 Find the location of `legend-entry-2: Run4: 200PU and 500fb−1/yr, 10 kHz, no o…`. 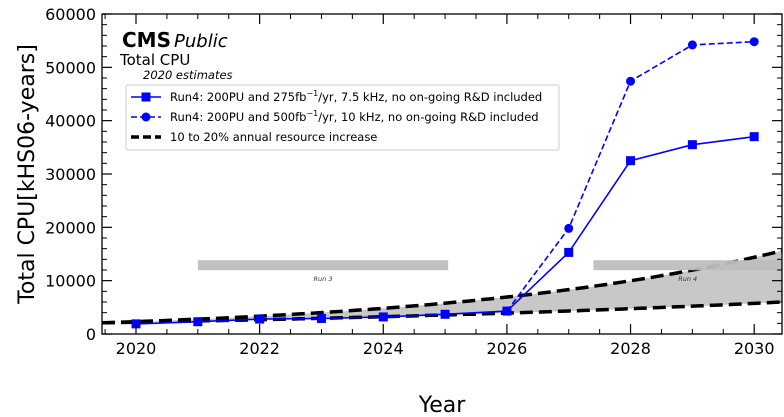

legend-entry-2: Run4: 200PU and 500fb−1/yr, 10 kHz, no o… is located at coordinates (335, 116).